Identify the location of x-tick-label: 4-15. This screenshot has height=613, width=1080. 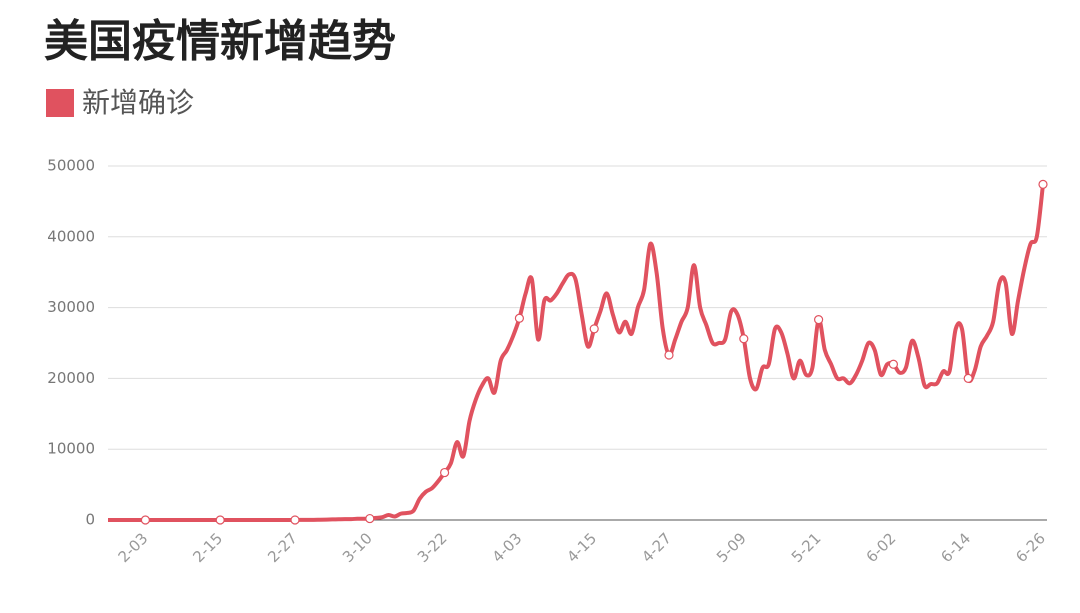
(581, 547).